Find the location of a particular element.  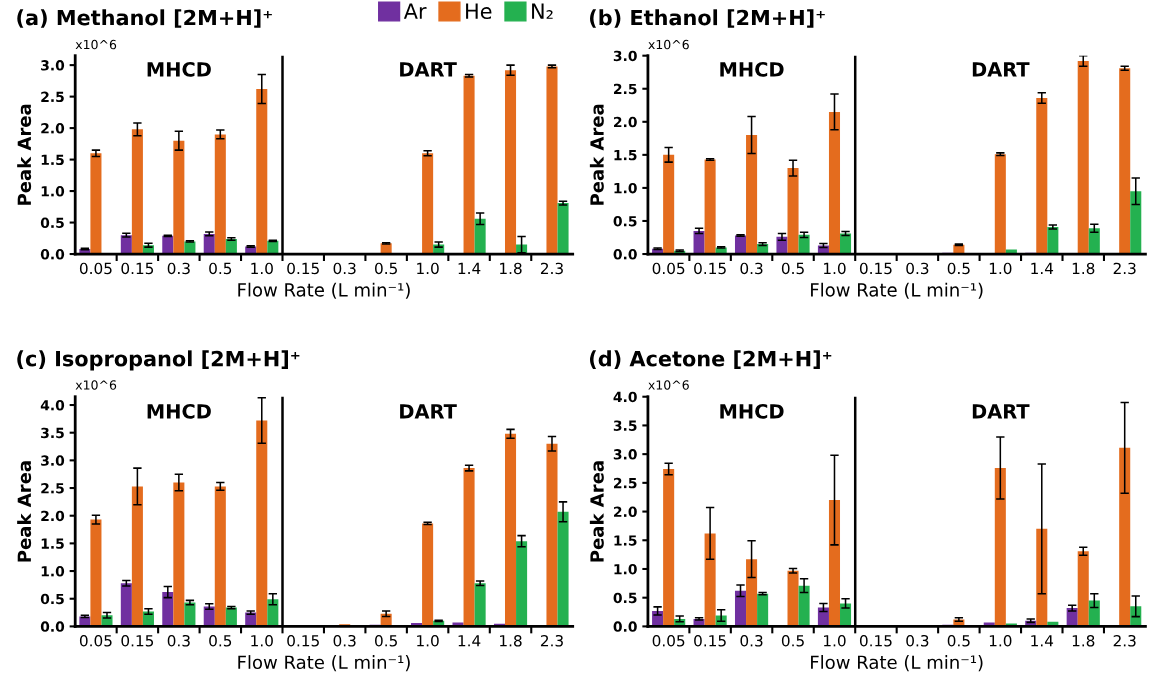

legend-label: Ar is located at coordinates (415, 11).